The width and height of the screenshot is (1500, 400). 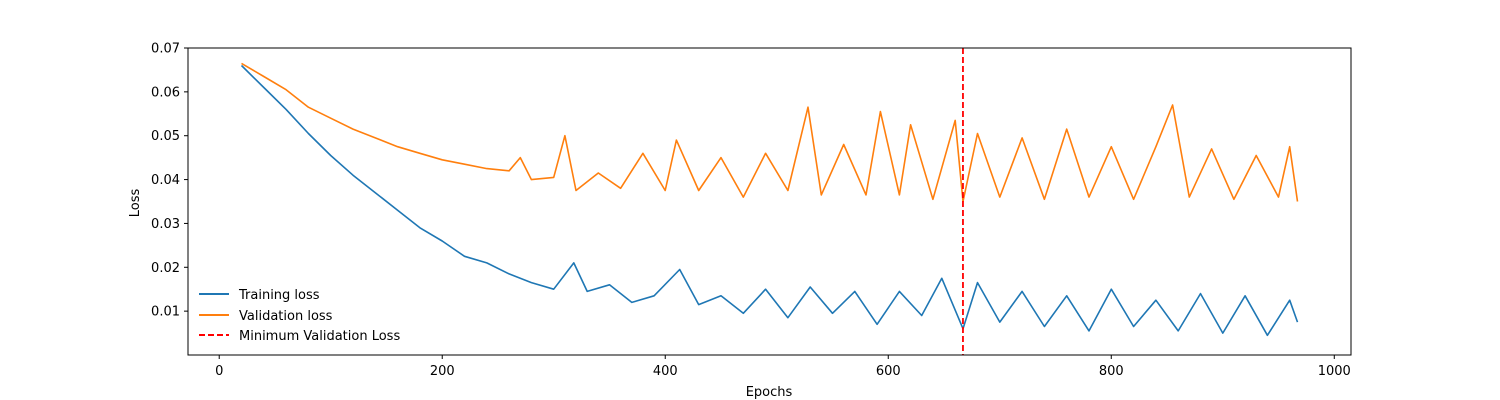 What do you see at coordinates (279, 295) in the screenshot?
I see `legend-label-training-loss: Training loss` at bounding box center [279, 295].